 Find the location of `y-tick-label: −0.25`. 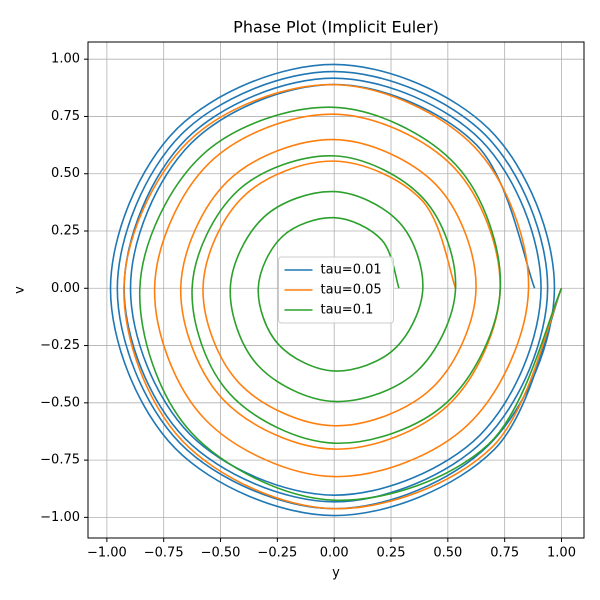

y-tick-label: −0.25 is located at coordinates (60, 345).